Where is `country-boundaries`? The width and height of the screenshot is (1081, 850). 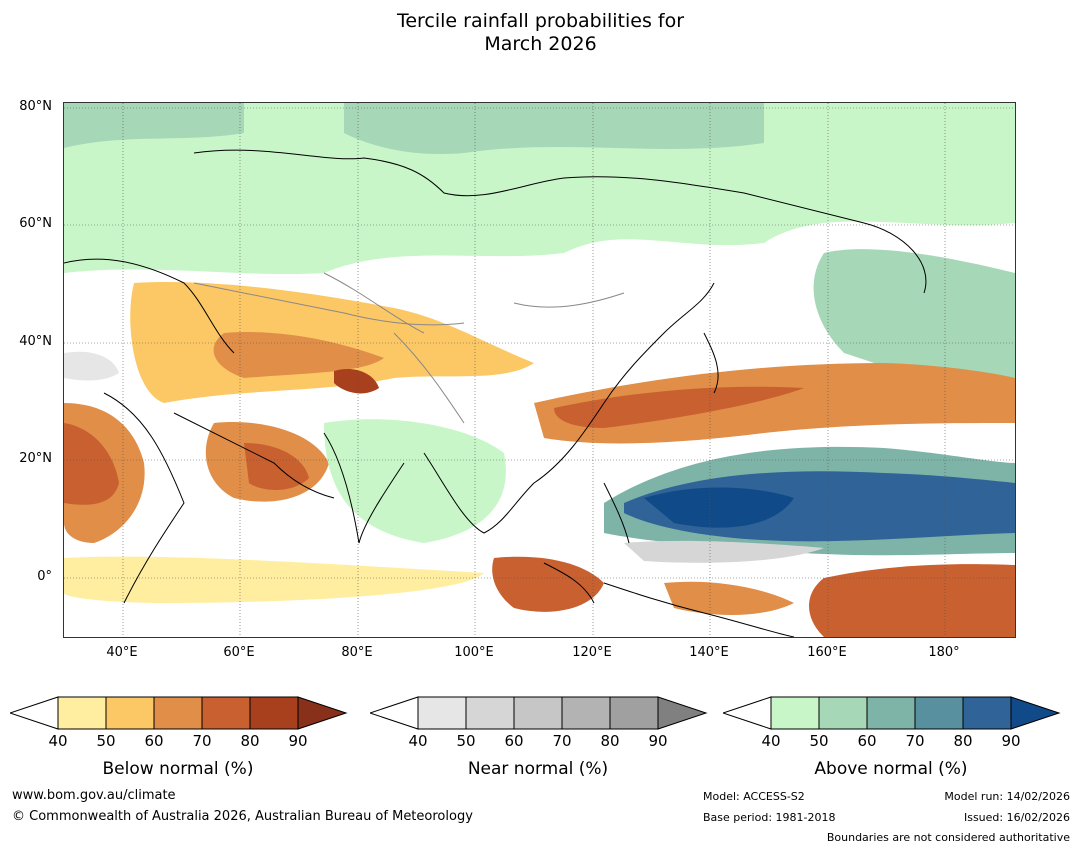 country-boundaries is located at coordinates (409, 348).